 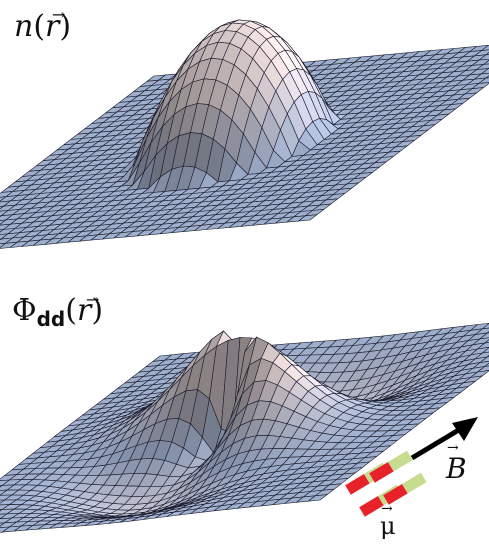 What do you see at coordinates (71, 310) in the screenshot?
I see `dipolar-open-paren: (` at bounding box center [71, 310].